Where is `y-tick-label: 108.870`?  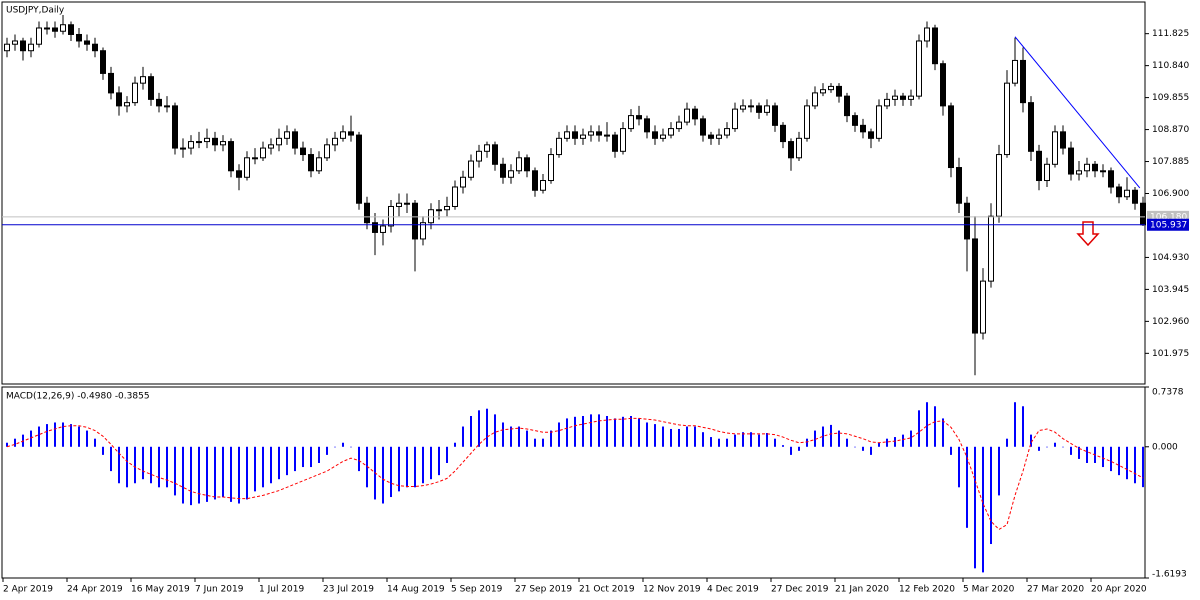 y-tick-label: 108.870 is located at coordinates (1170, 130).